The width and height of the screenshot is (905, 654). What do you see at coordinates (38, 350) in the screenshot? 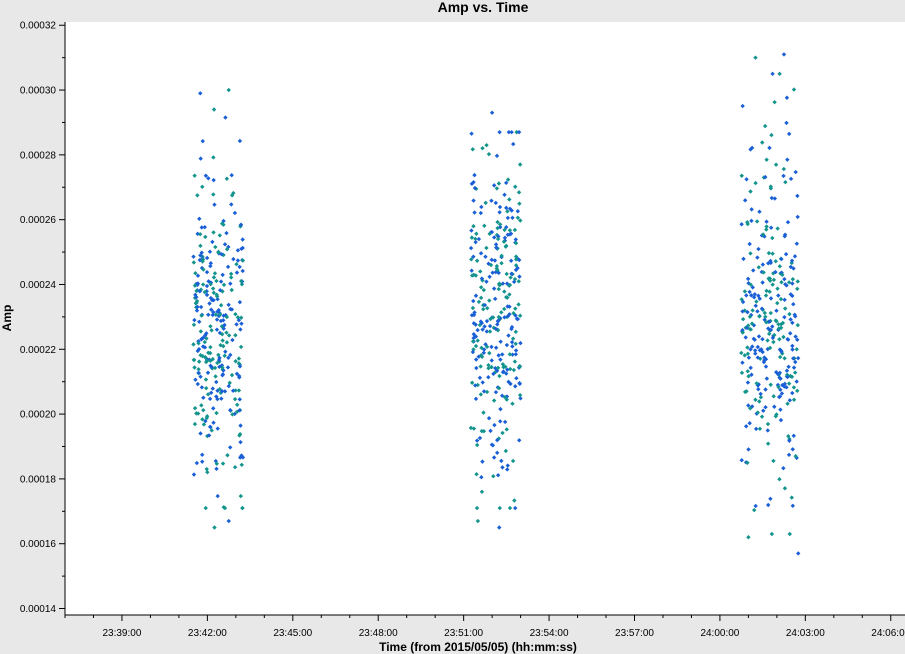
I see `y-tick-label: 0.00022` at bounding box center [38, 350].